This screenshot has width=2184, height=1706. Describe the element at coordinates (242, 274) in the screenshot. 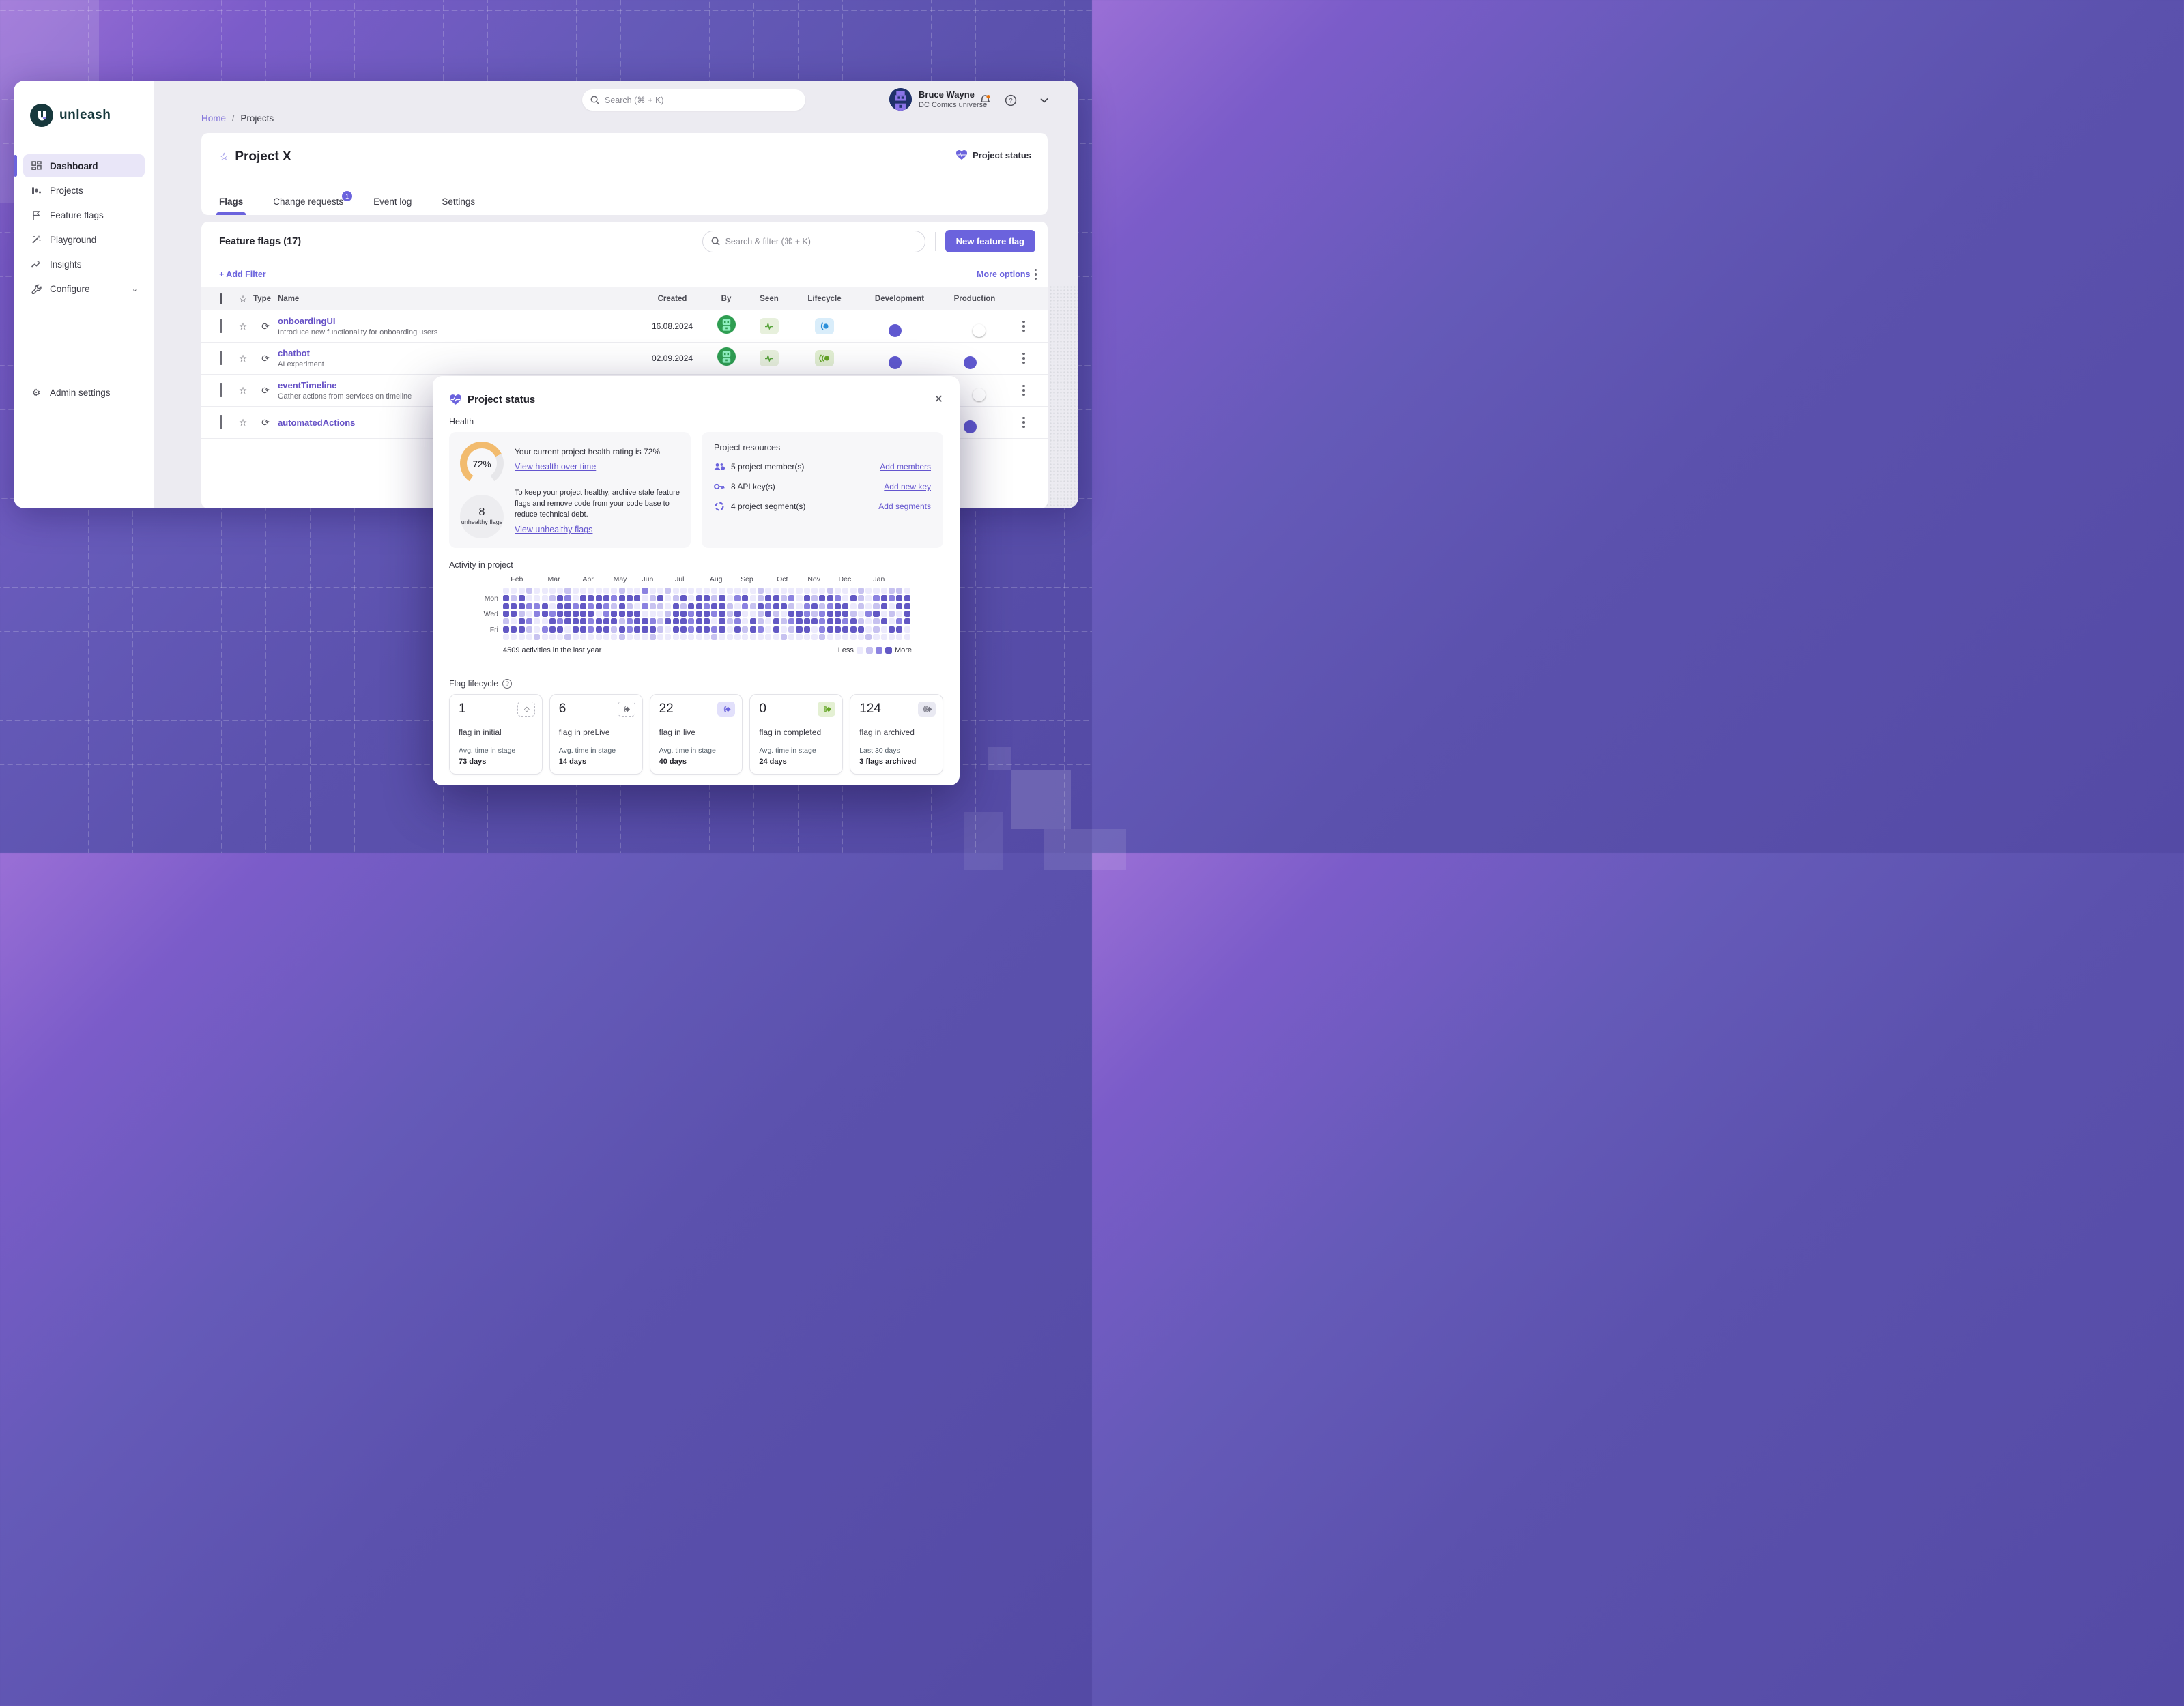

I see `add-filter-button: + Add Filter` at that location.